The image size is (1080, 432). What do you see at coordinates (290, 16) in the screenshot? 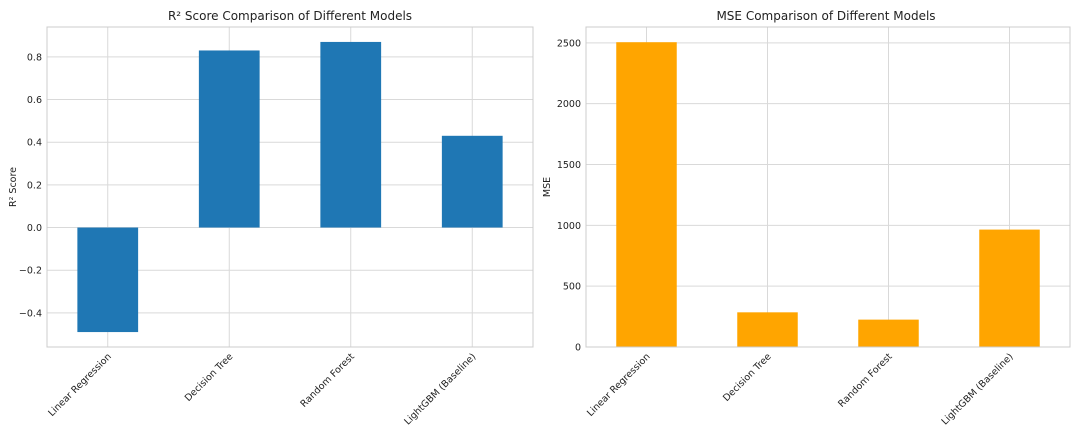
I see `chart-title: R² Score Comparison of Different Models` at bounding box center [290, 16].